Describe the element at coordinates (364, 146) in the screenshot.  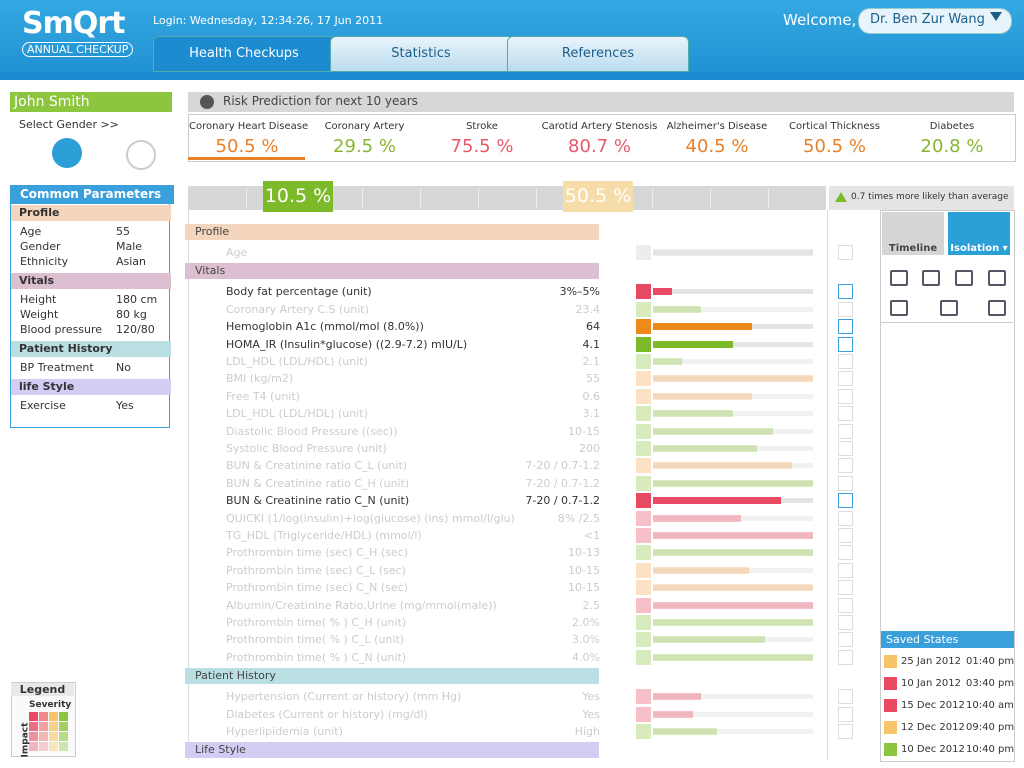
I see `disease-value: 29.5 %` at that location.